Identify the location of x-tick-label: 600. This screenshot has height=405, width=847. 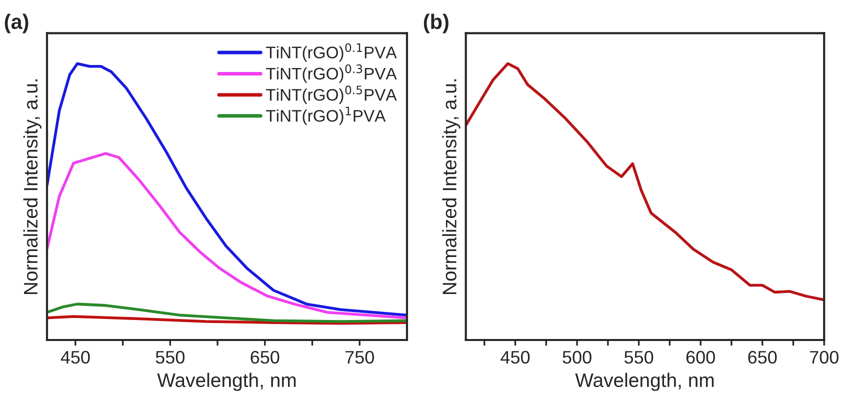
(700, 357).